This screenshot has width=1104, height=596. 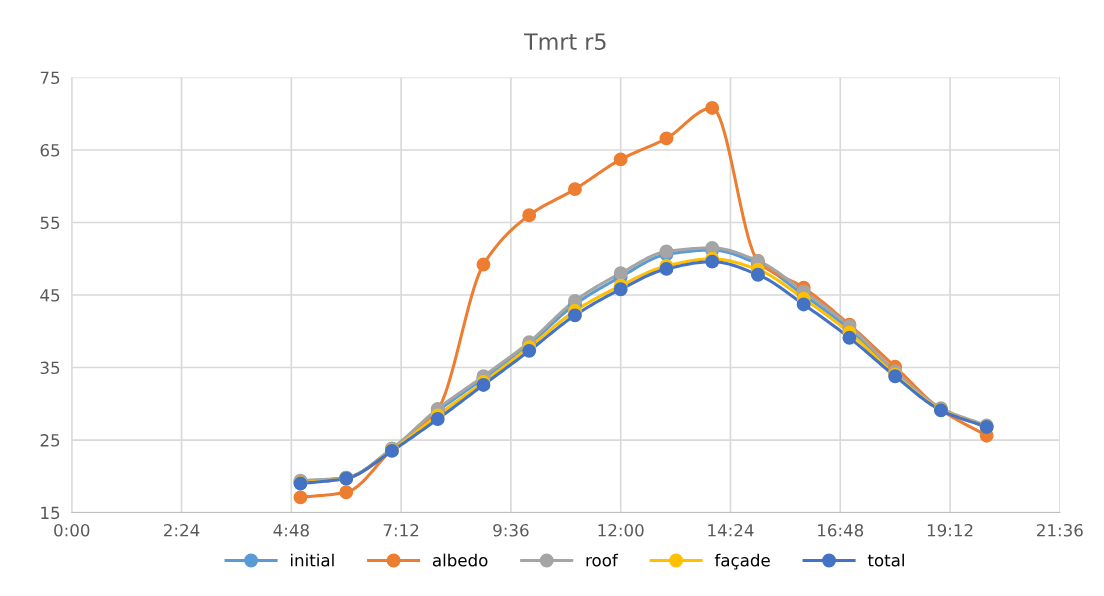 What do you see at coordinates (511, 530) in the screenshot?
I see `x-tick-label: 9:36` at bounding box center [511, 530].